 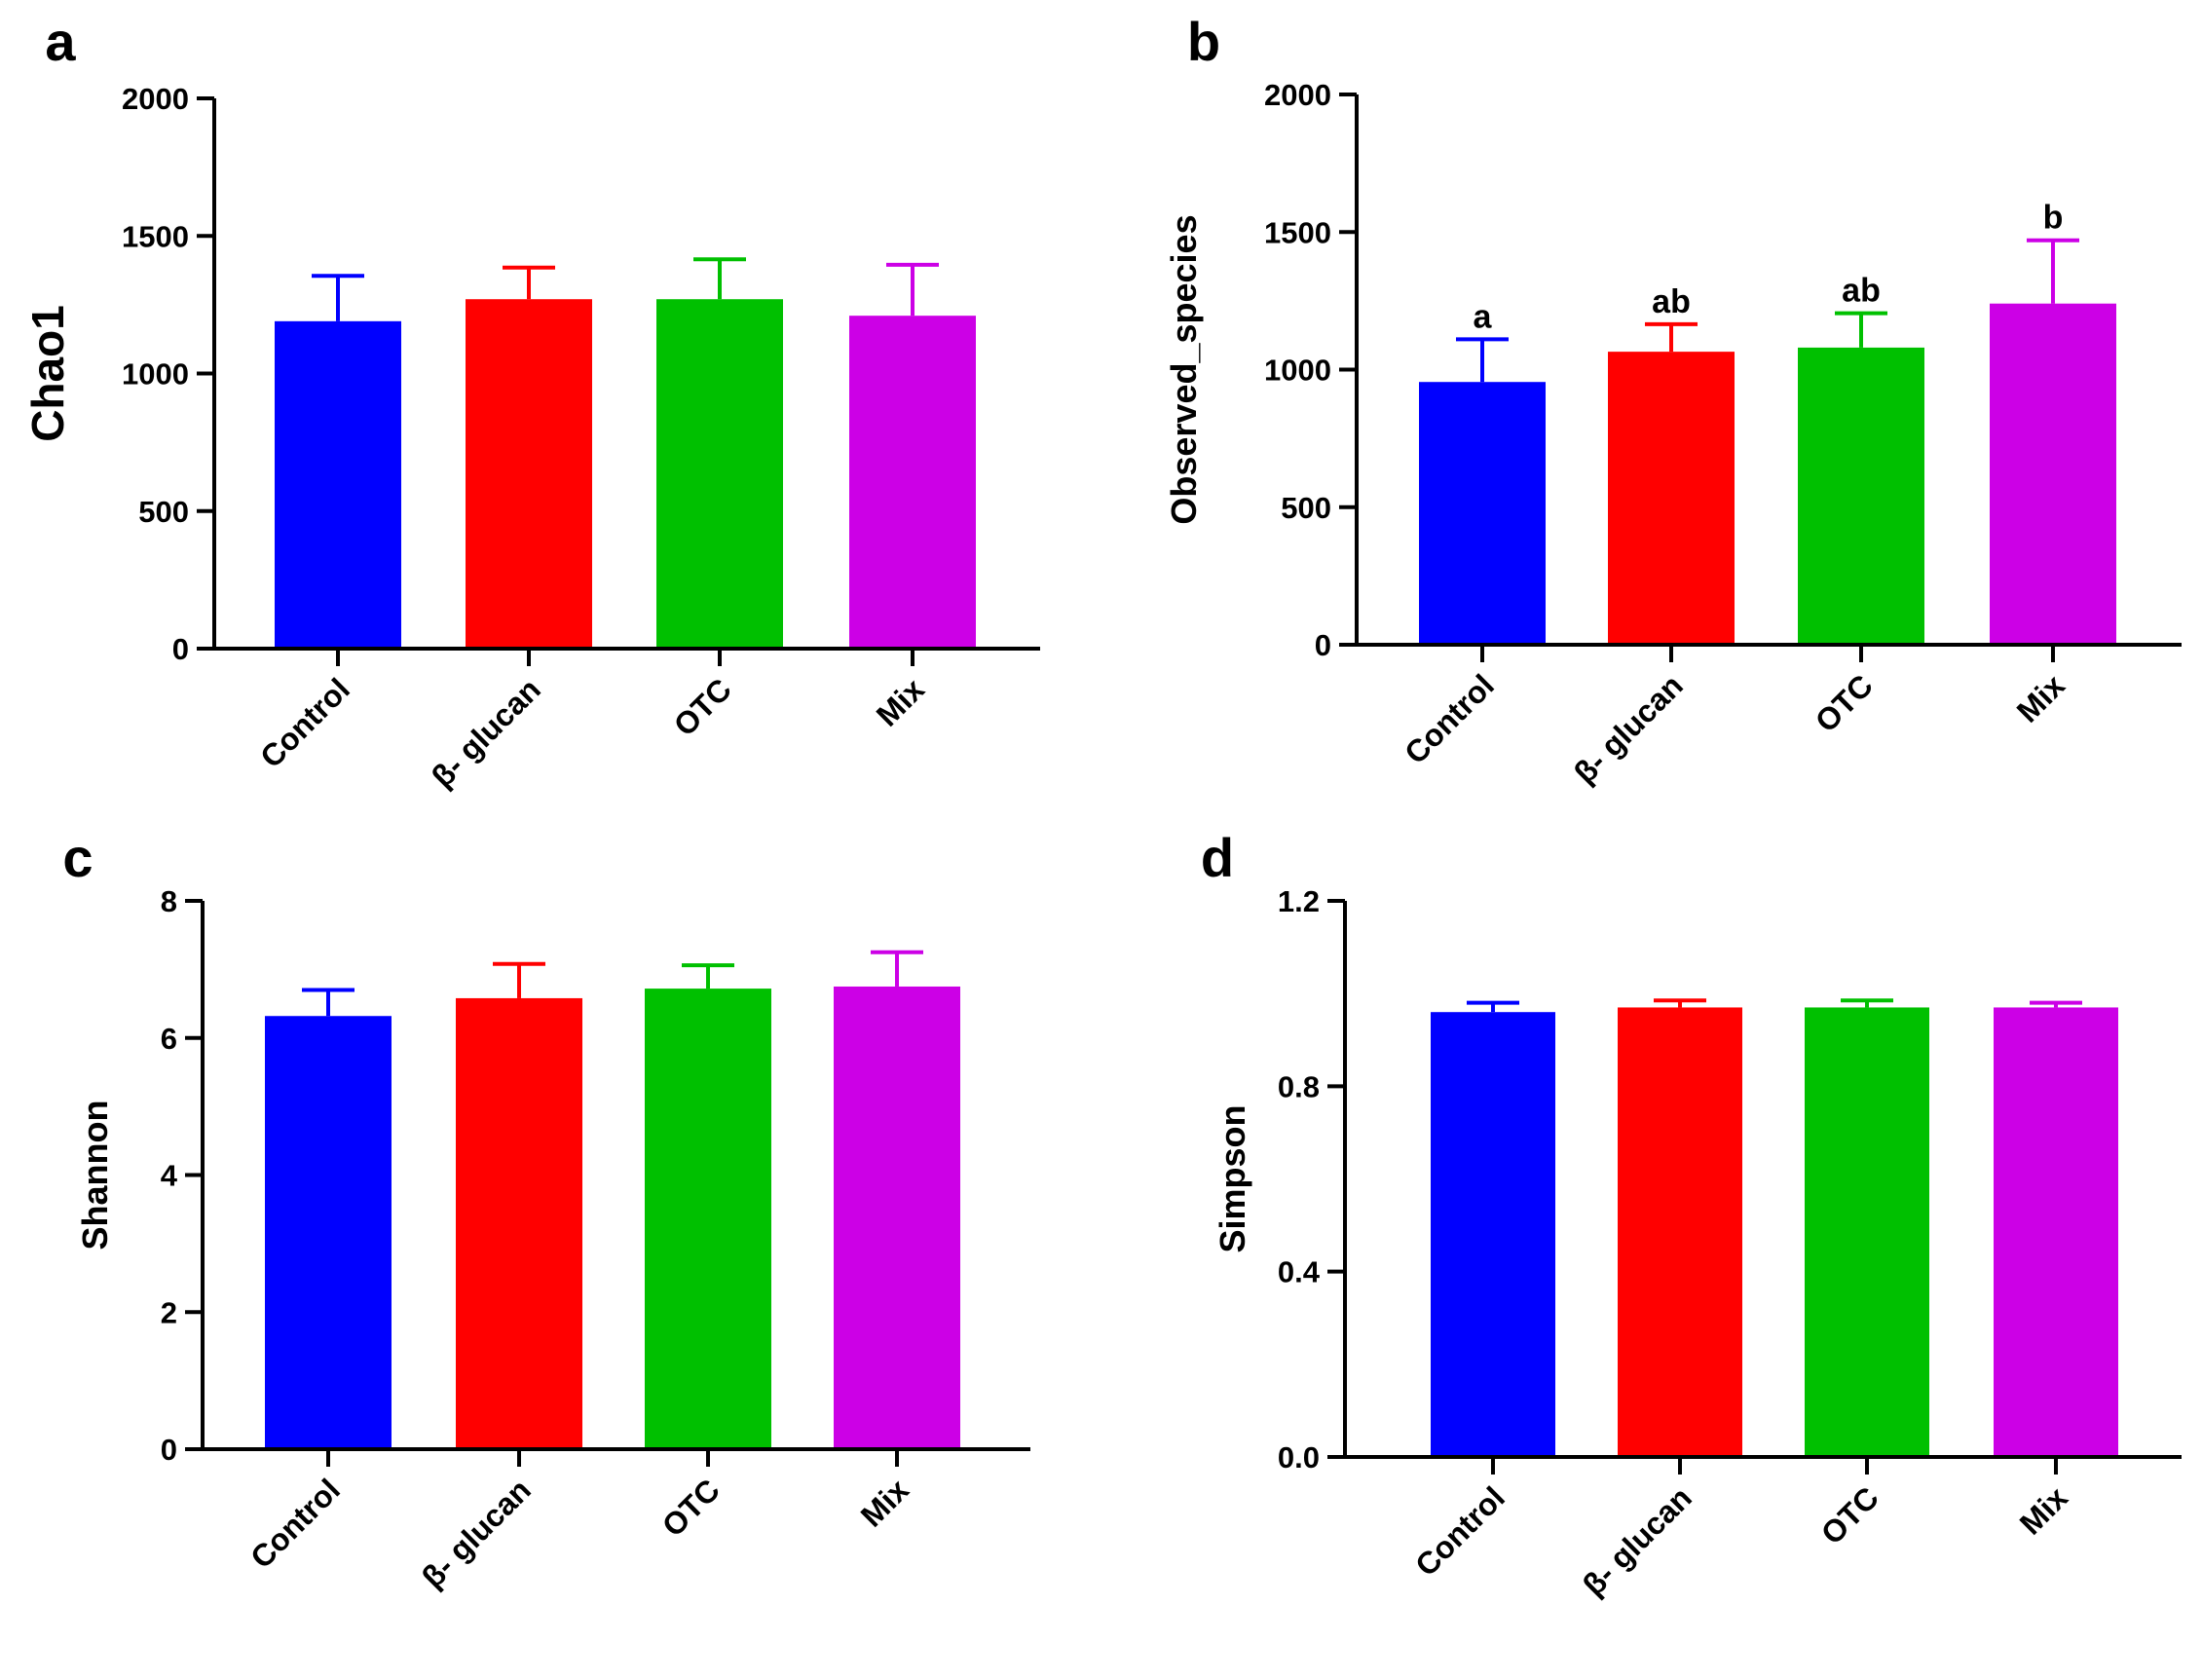 I want to click on y-axis-label: Chao1, so click(x=47, y=373).